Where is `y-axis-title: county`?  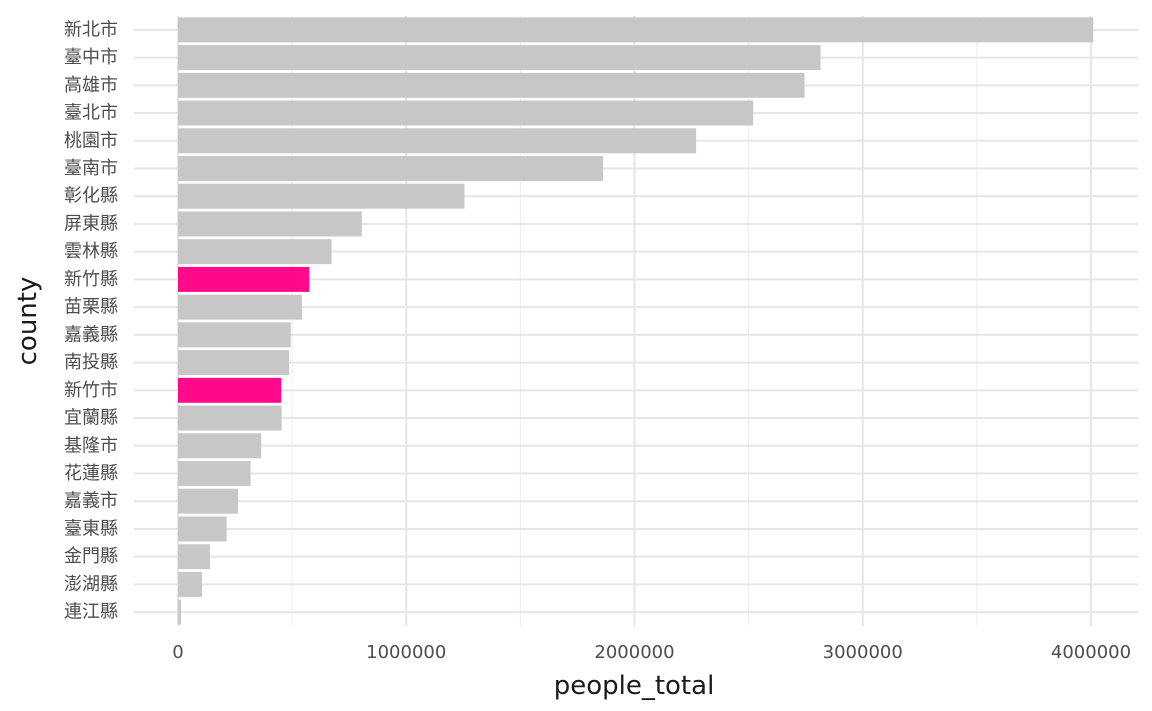
y-axis-title: county is located at coordinates (28, 321).